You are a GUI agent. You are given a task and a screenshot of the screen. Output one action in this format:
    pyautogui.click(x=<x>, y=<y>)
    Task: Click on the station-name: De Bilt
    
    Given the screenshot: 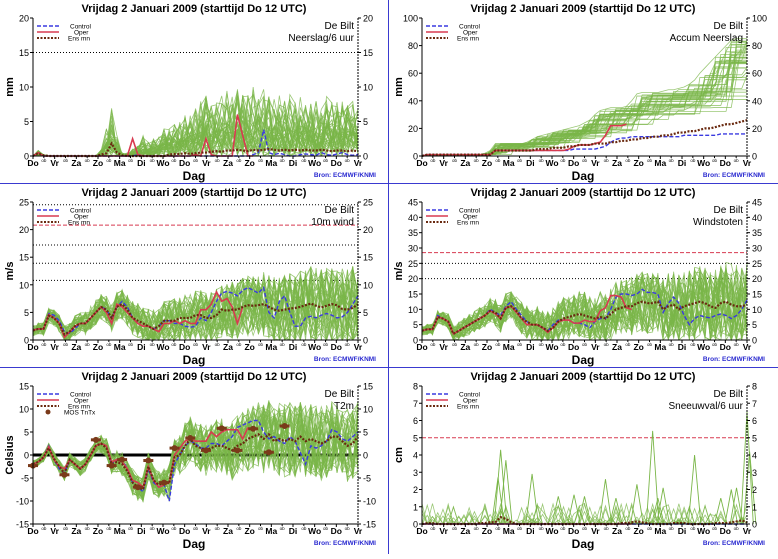 What is the action you would take?
    pyautogui.click(x=729, y=210)
    